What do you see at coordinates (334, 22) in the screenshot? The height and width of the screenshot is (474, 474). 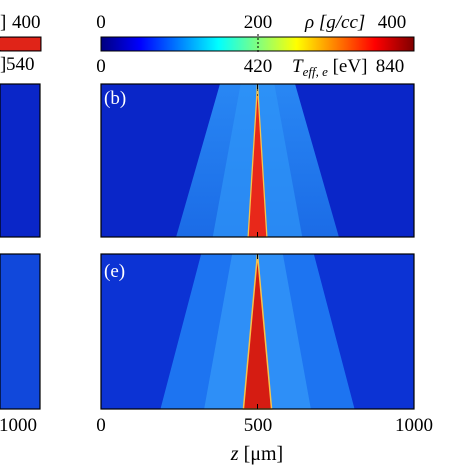 I see `rho-colorbar-label: ρ [g/cc]` at bounding box center [334, 22].